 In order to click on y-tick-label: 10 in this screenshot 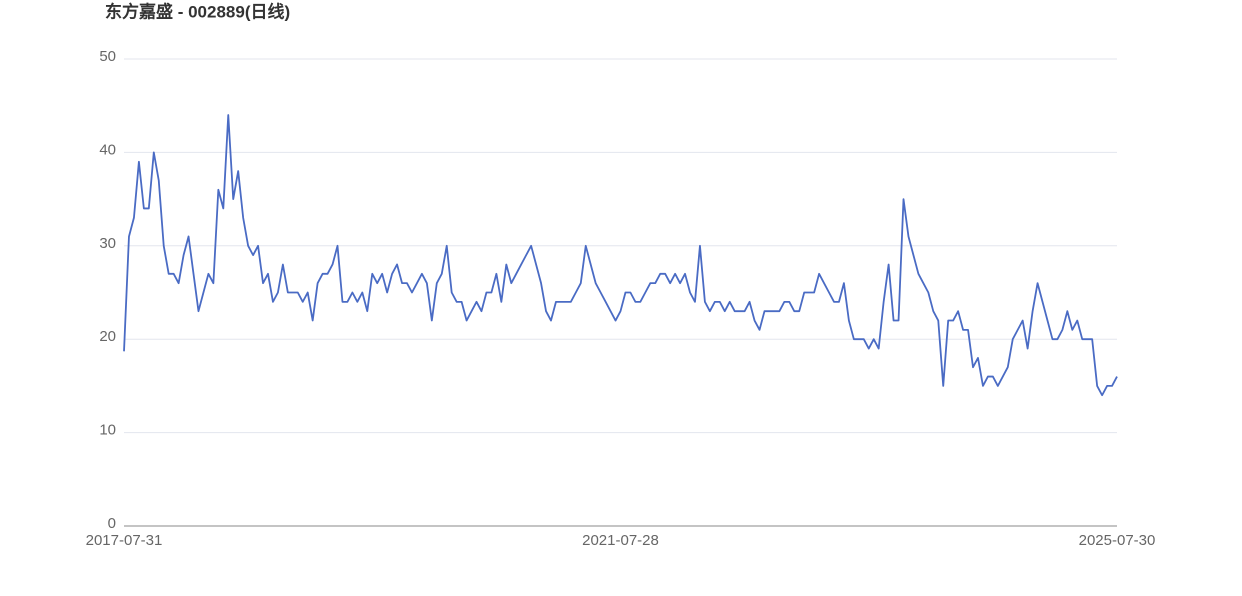, I will do `click(107, 430)`.